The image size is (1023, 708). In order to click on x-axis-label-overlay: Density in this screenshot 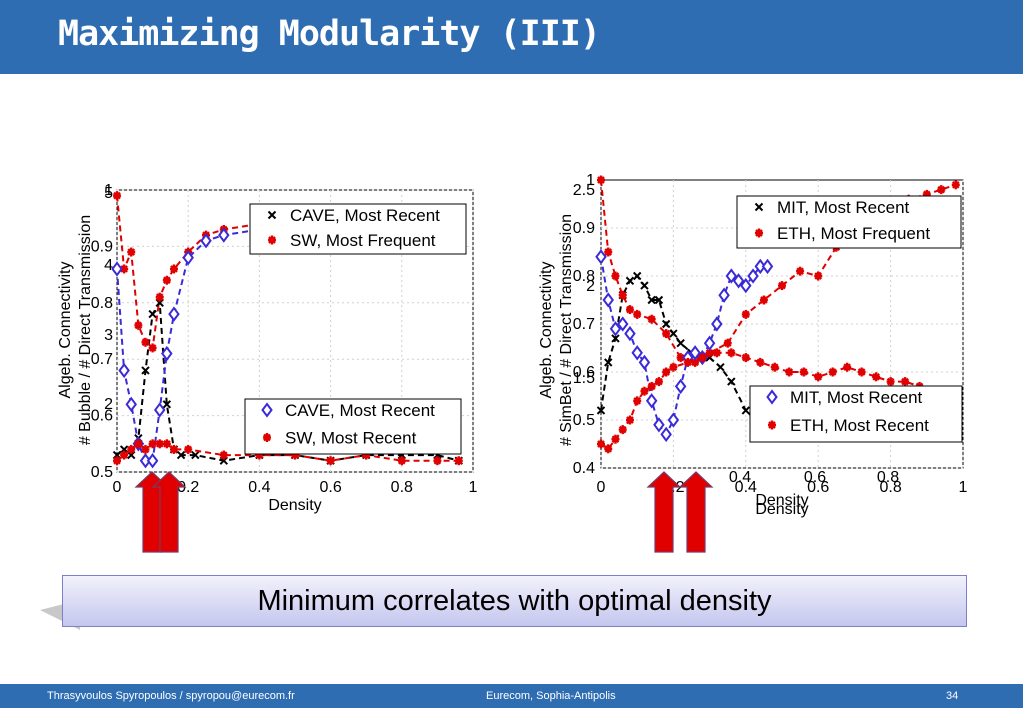, I will do `click(781, 509)`.